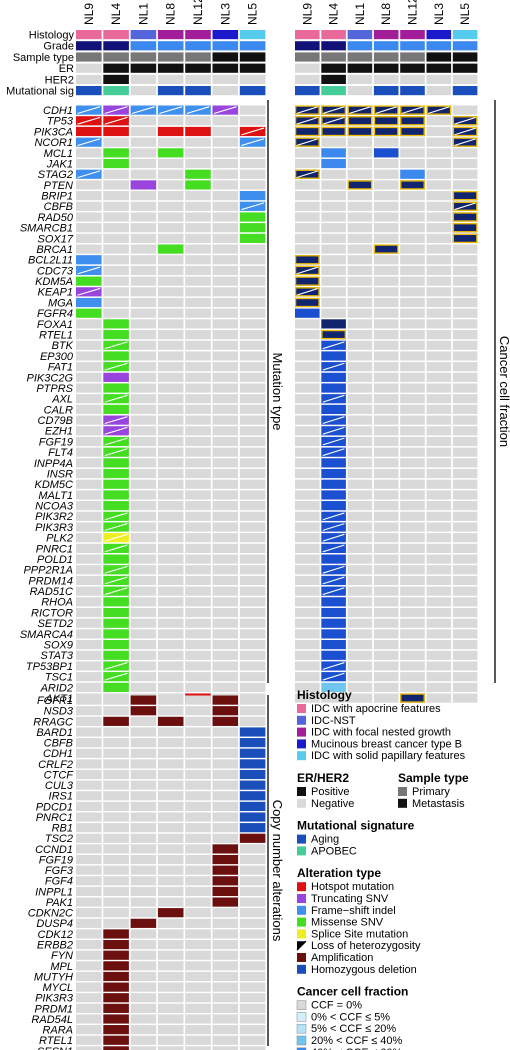  Describe the element at coordinates (50, 914) in the screenshot. I see `cna-gene-label-CDKN2C: CDKN2C` at that location.